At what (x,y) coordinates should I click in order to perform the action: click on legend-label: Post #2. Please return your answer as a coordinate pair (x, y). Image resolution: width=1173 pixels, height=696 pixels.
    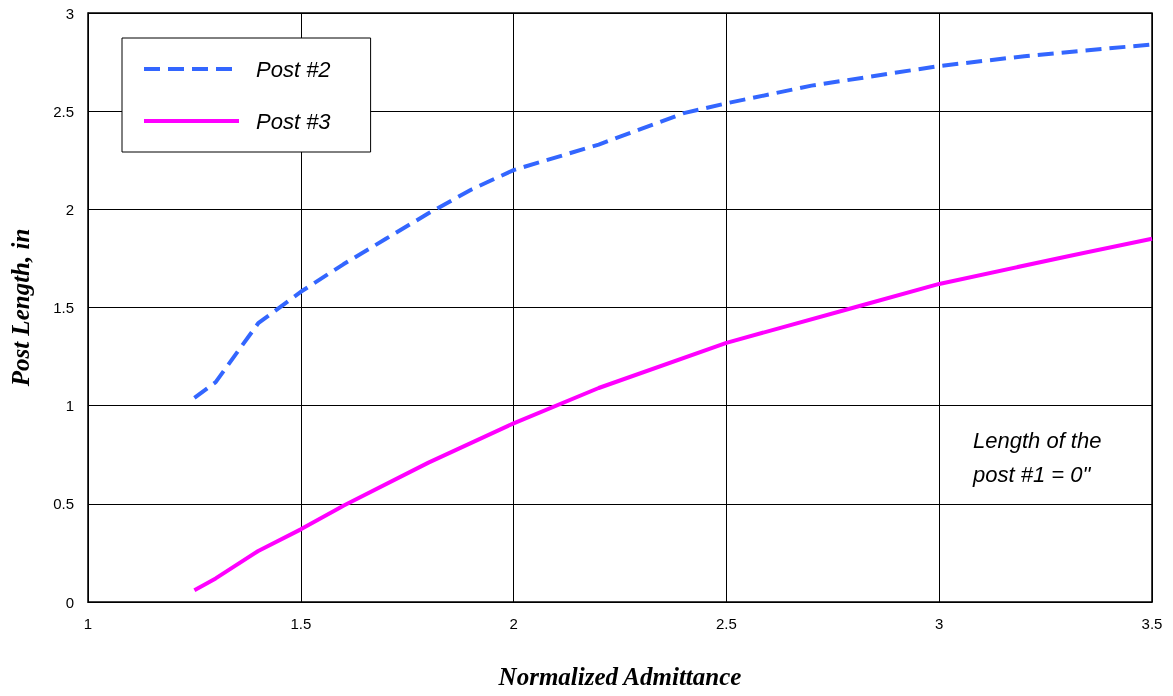
    Looking at the image, I should click on (293, 69).